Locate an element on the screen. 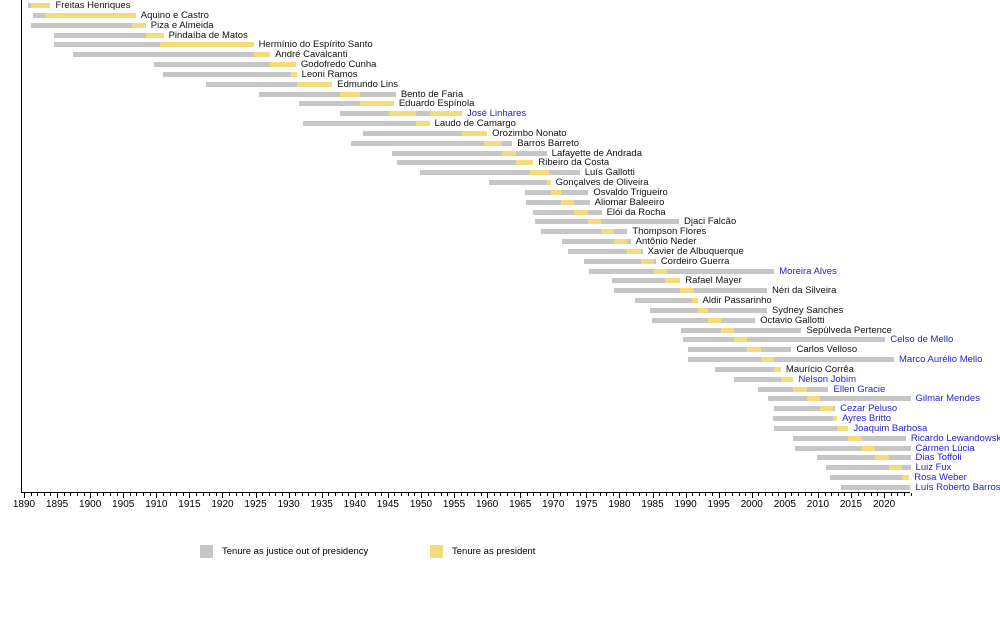 The width and height of the screenshot is (1000, 643). justice-name-label: Orozimbo Nonato is located at coordinates (529, 133).